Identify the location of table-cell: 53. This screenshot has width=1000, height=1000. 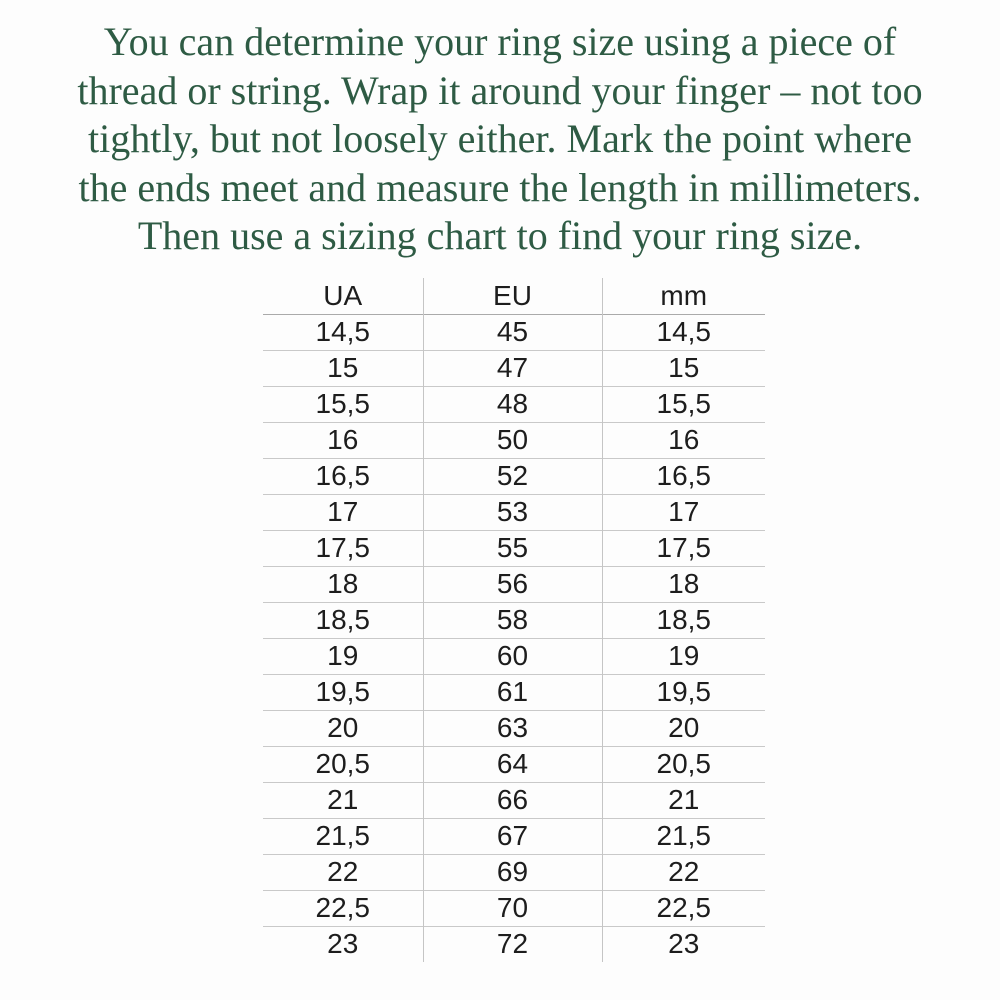
(513, 512).